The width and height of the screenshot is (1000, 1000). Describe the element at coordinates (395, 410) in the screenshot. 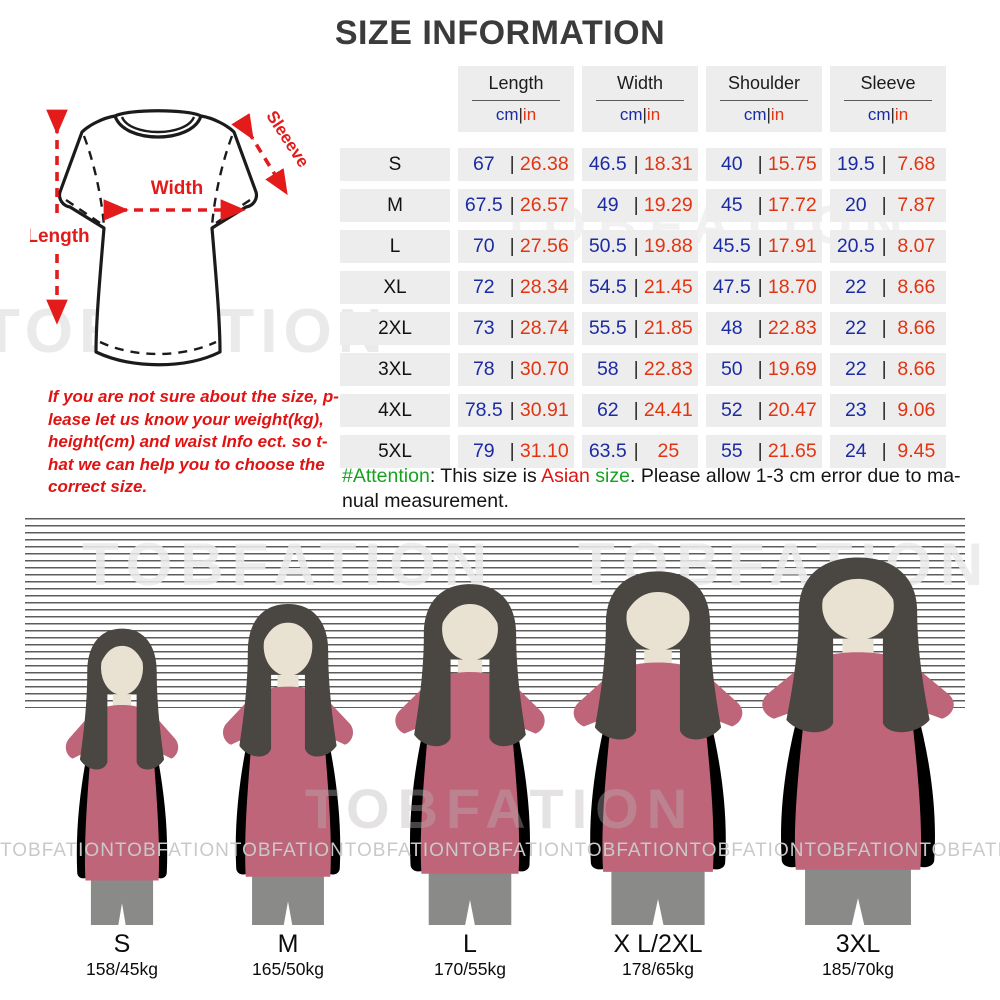

I see `size-row-label: 4XL` at that location.